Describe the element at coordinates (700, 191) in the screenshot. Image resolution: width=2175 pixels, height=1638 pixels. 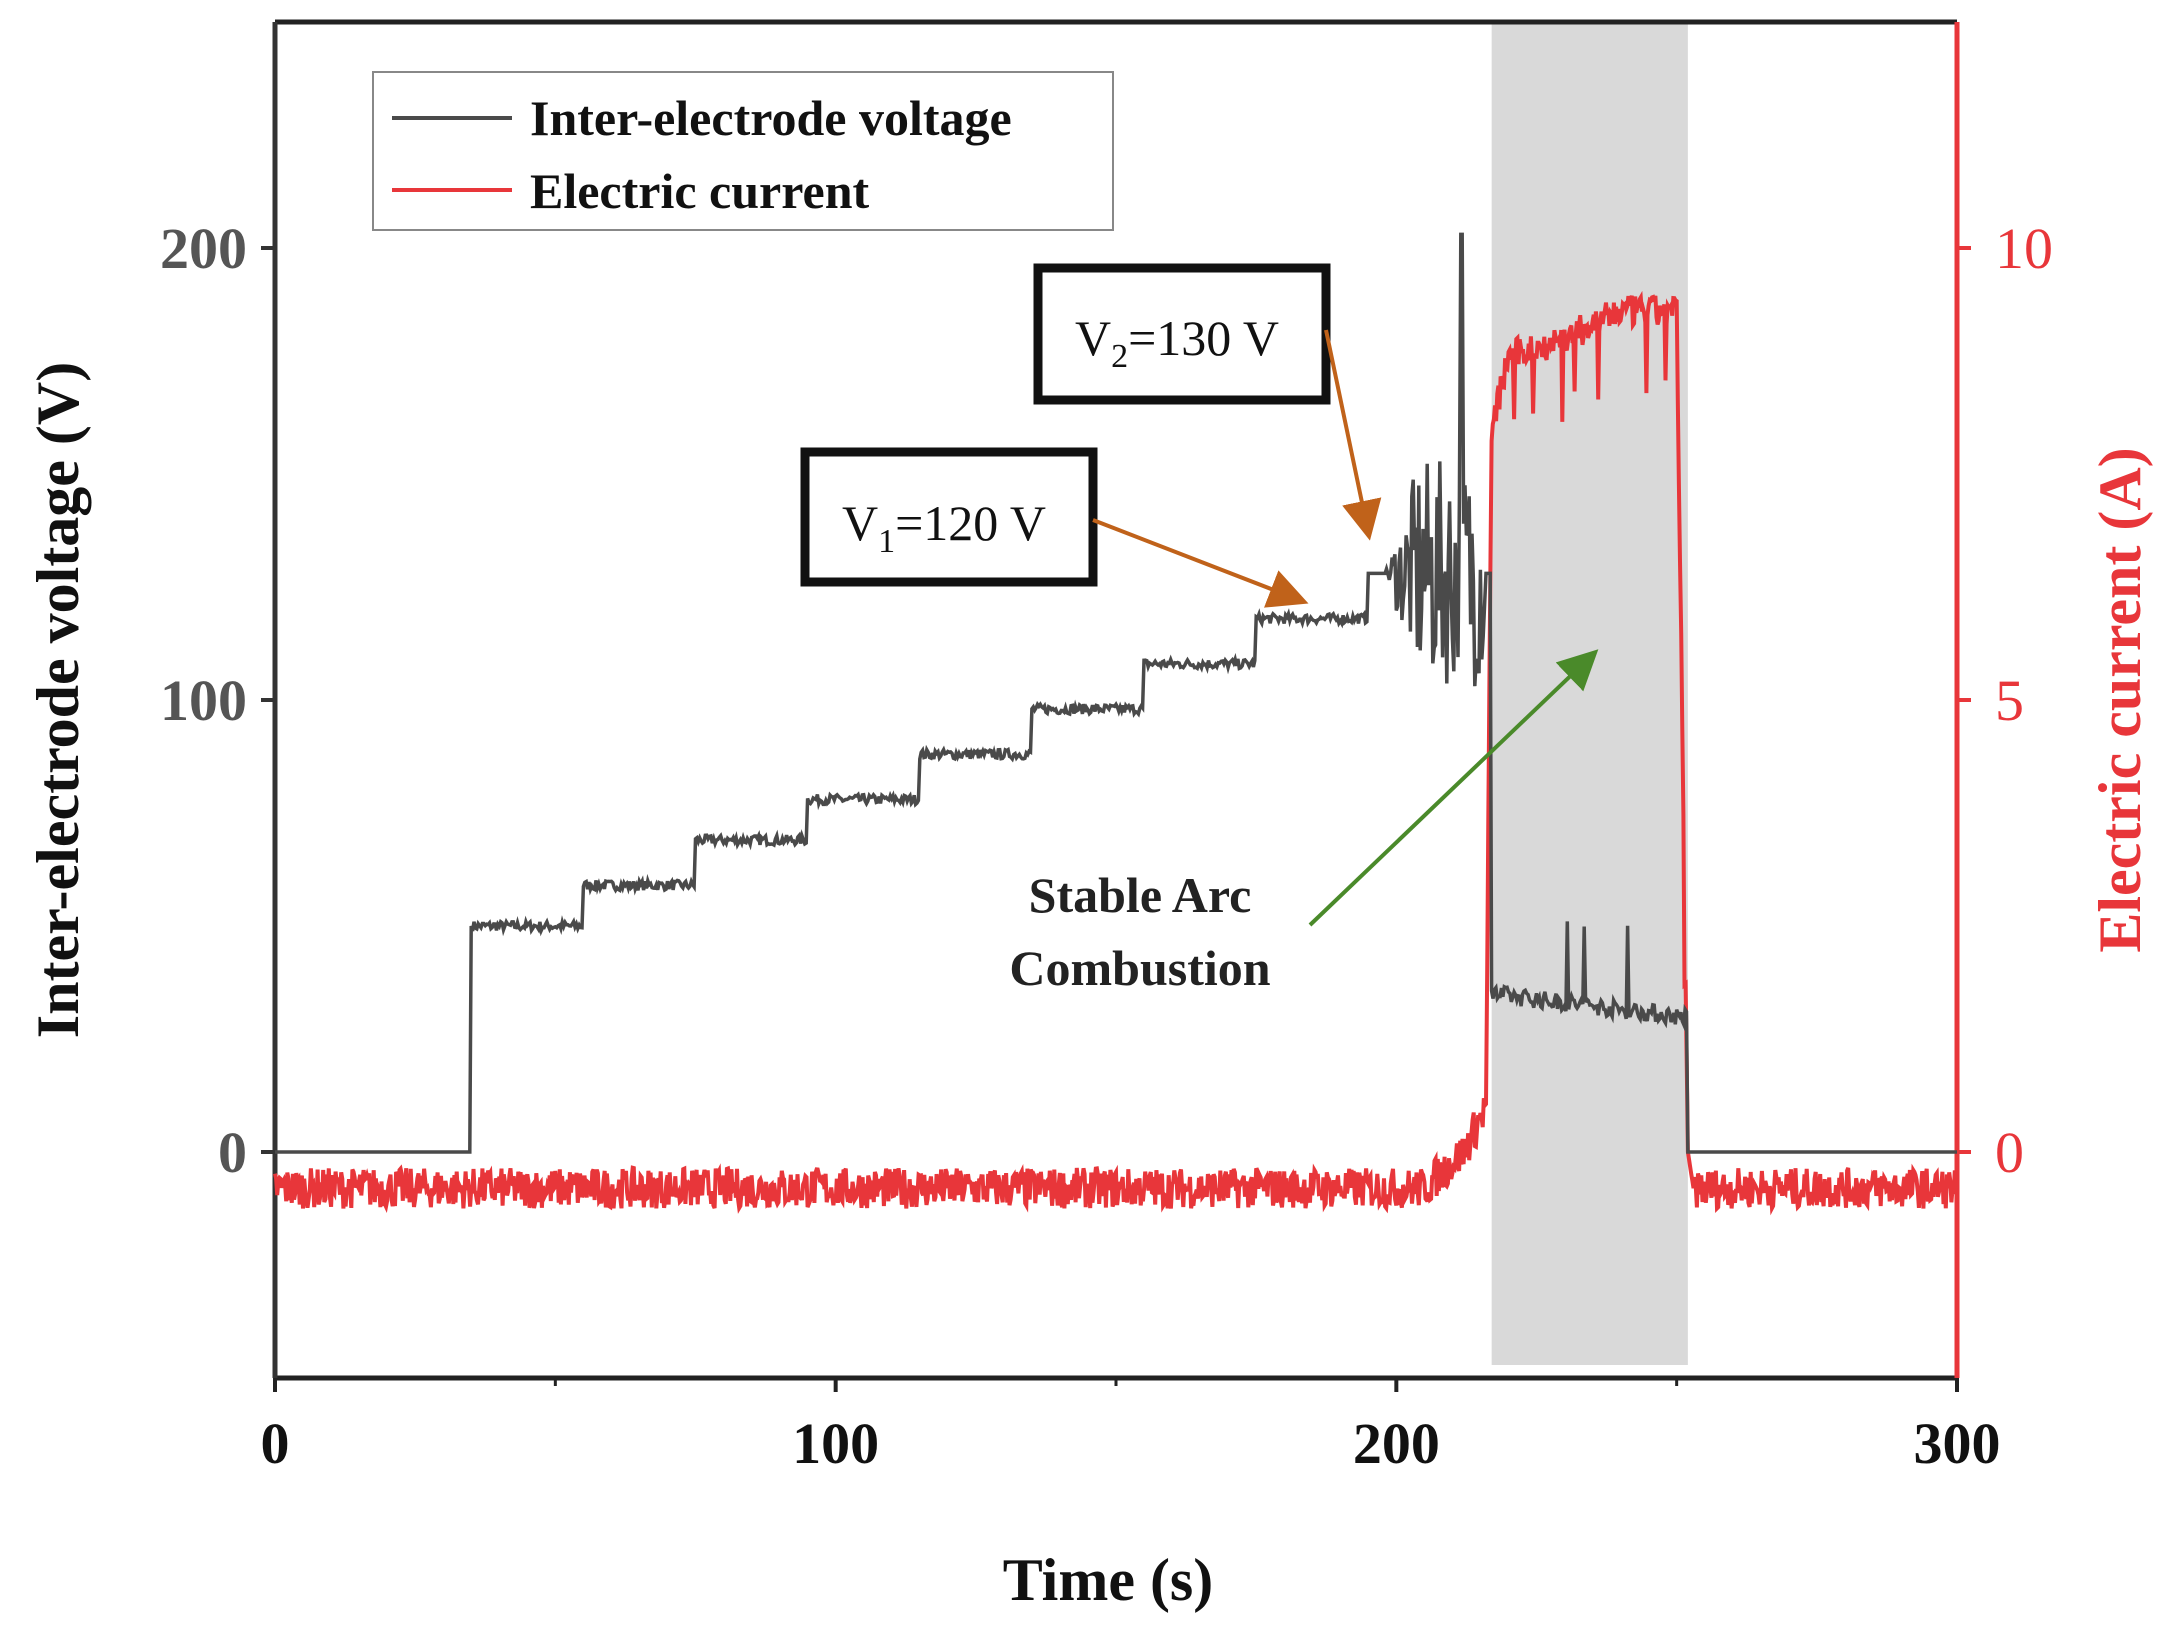
I see `legend-label-current: Electric current` at that location.